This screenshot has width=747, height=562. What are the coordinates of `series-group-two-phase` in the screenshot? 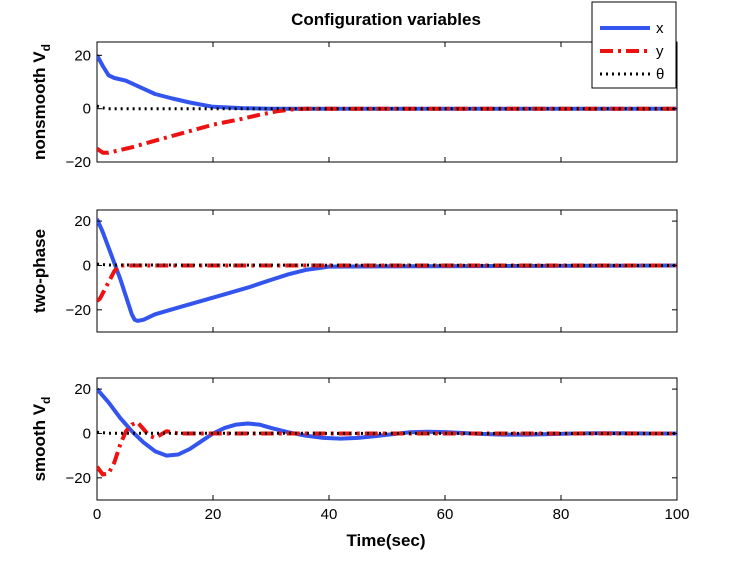 It's located at (387, 270).